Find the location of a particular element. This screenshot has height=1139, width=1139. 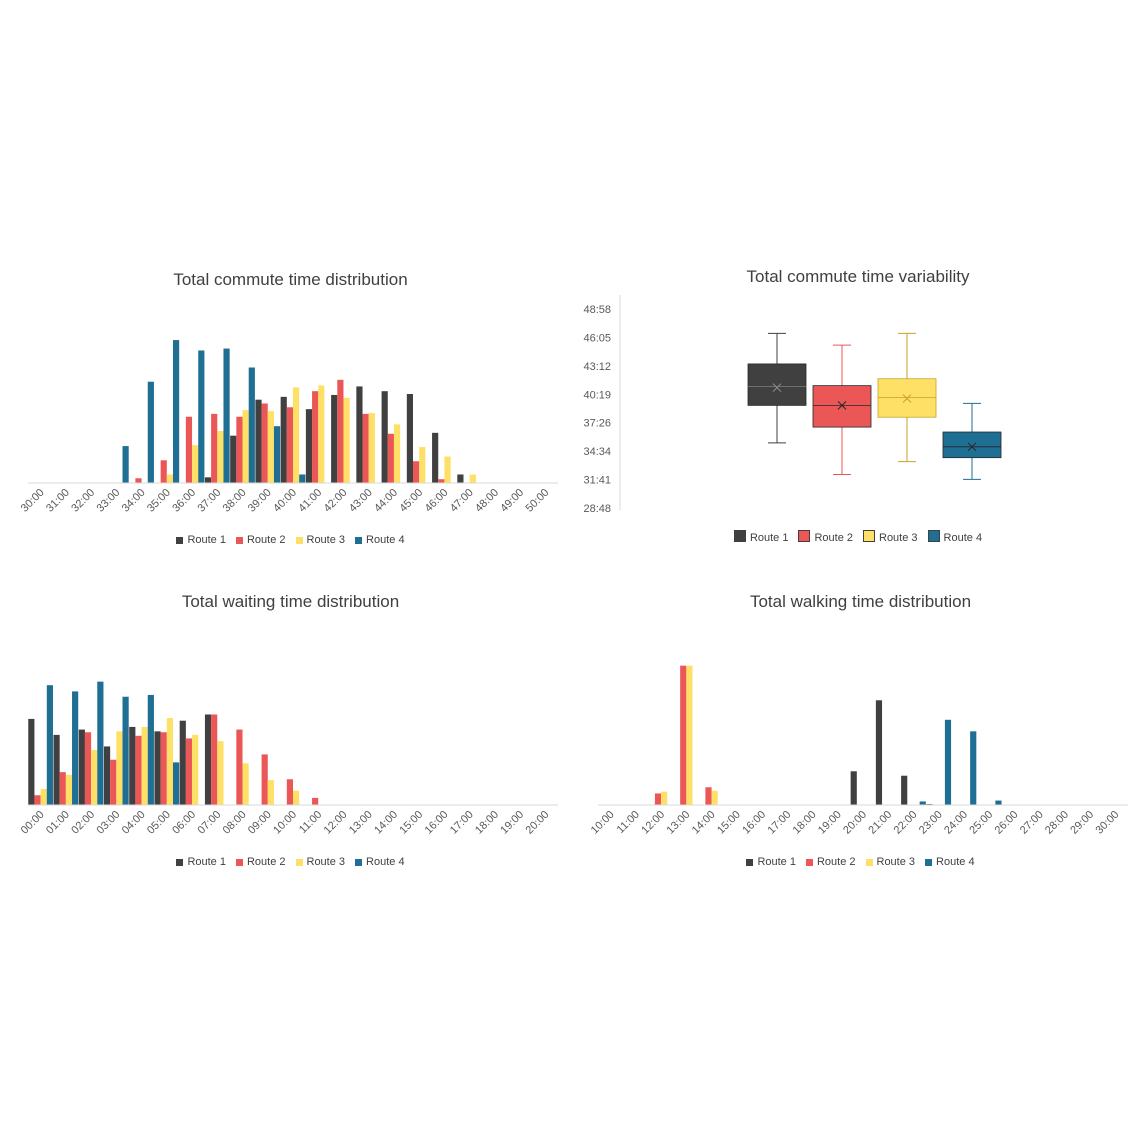

x-tick-label: 15:00 is located at coordinates (411, 823).